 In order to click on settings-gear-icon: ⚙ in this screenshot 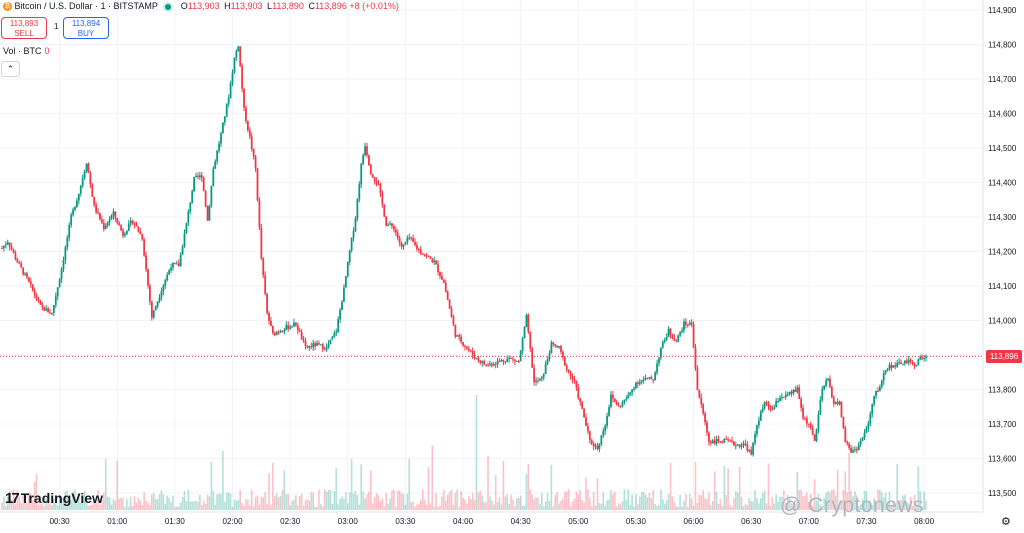, I will do `click(1006, 522)`.